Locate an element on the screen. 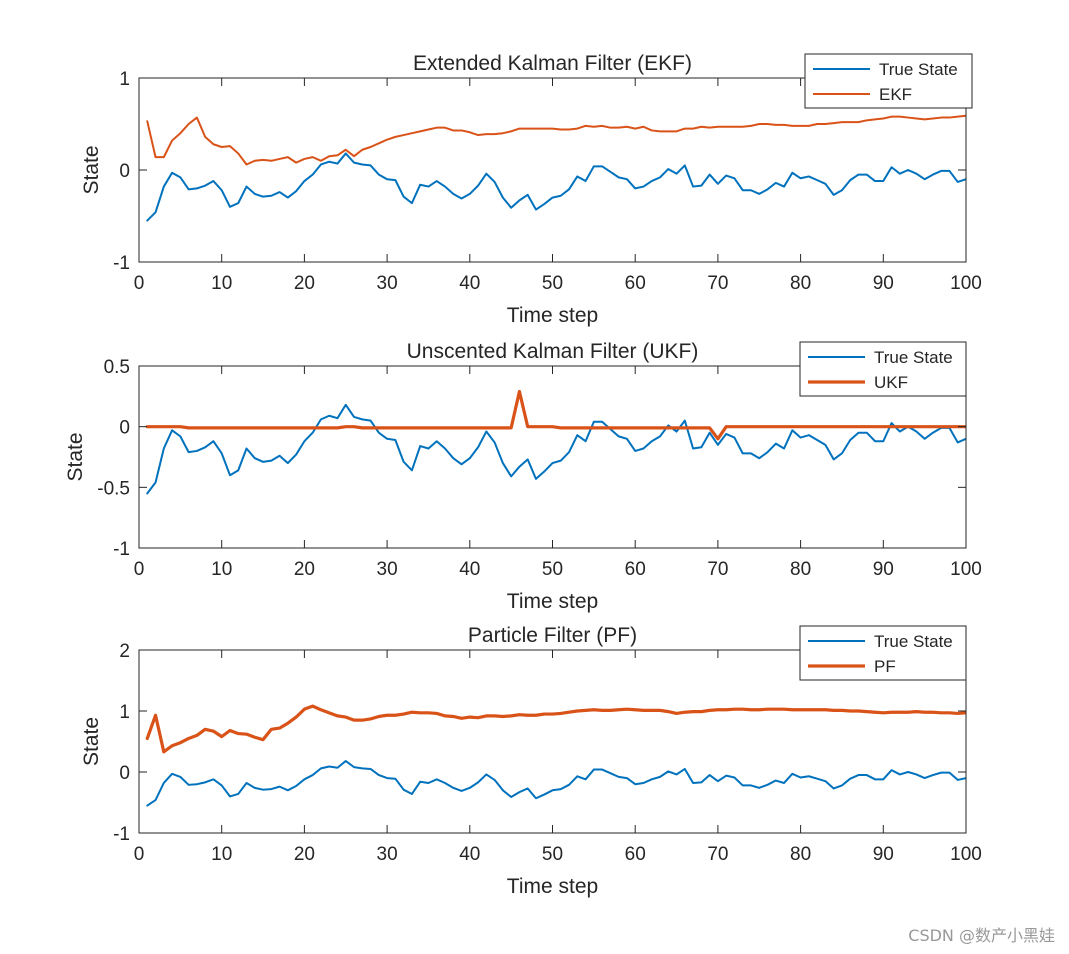 The height and width of the screenshot is (954, 1069). legend-entry: PF is located at coordinates (885, 666).